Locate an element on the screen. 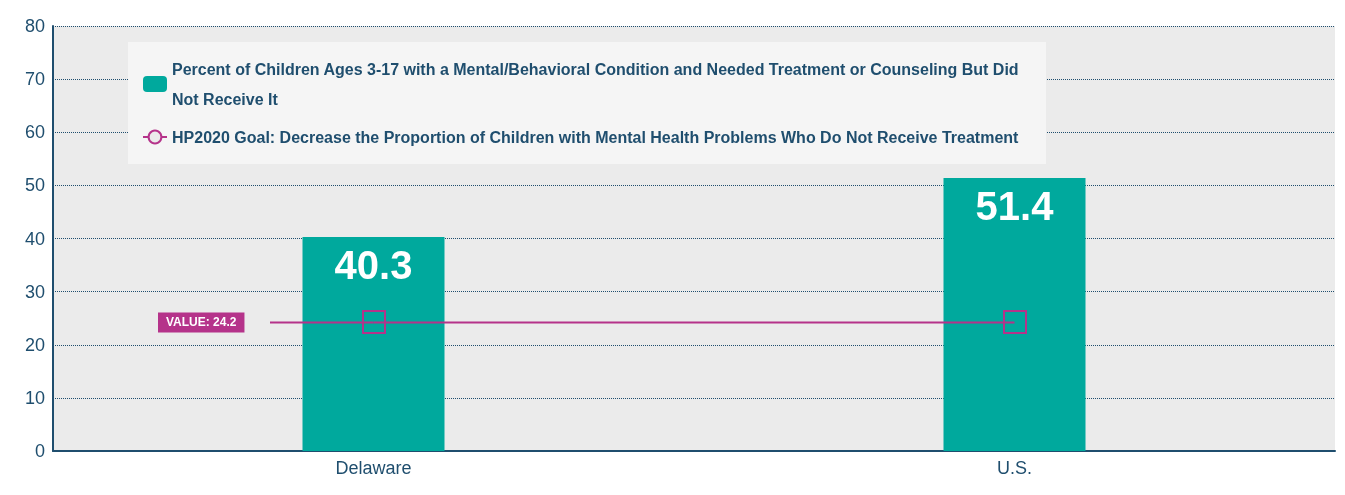 The width and height of the screenshot is (1345, 495). y-tick-label: 60 is located at coordinates (34, 132).